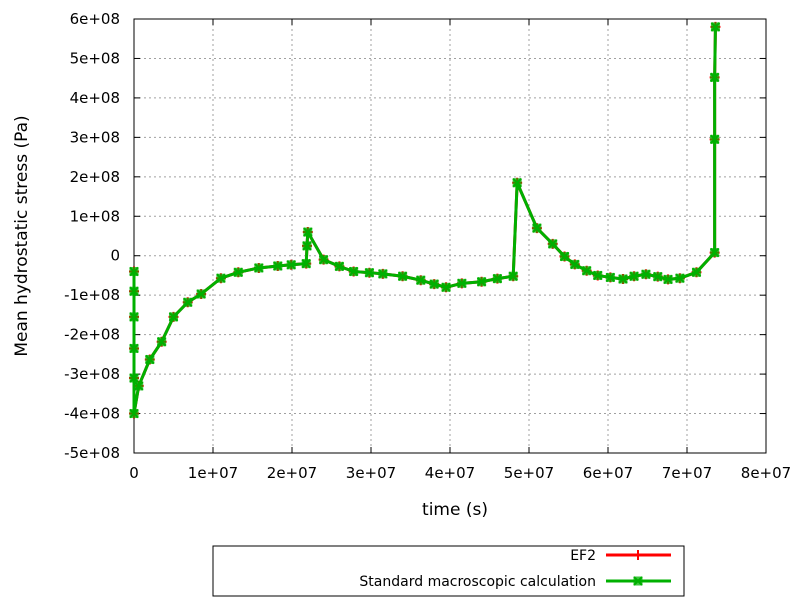  What do you see at coordinates (22, 235) in the screenshot?
I see `y-axis-label: Mean hydrostatic stress (Pa)` at bounding box center [22, 235].